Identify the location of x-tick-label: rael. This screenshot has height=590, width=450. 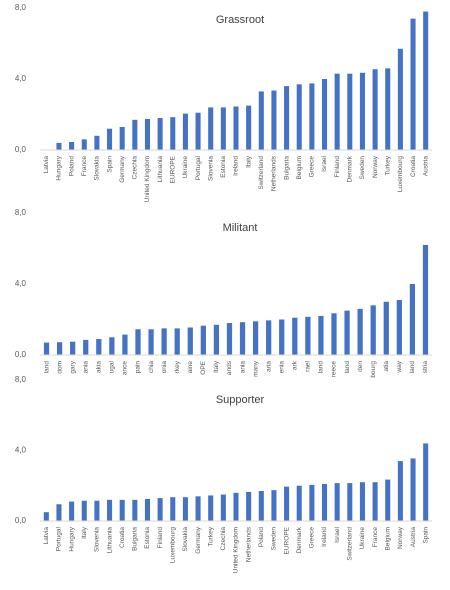
(308, 365).